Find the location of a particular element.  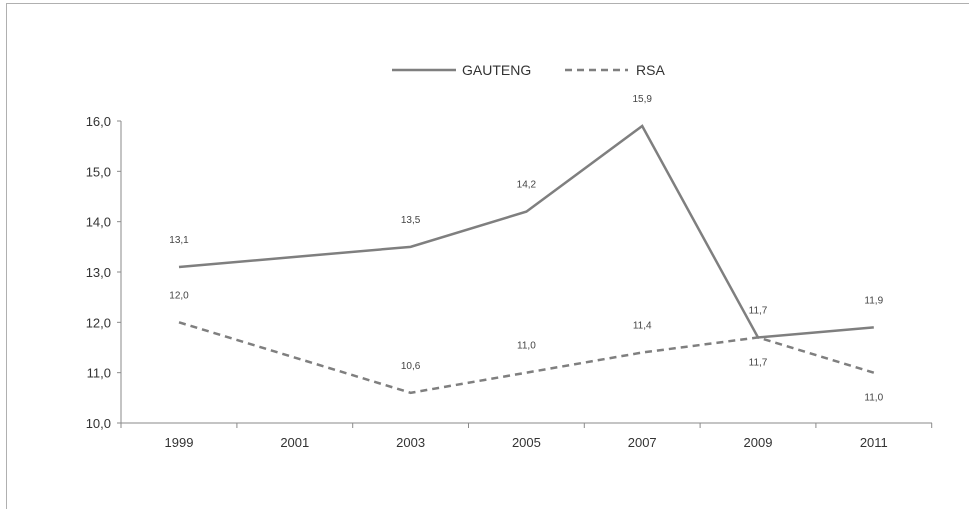

data-label-gauteng: 13,5 is located at coordinates (411, 220).